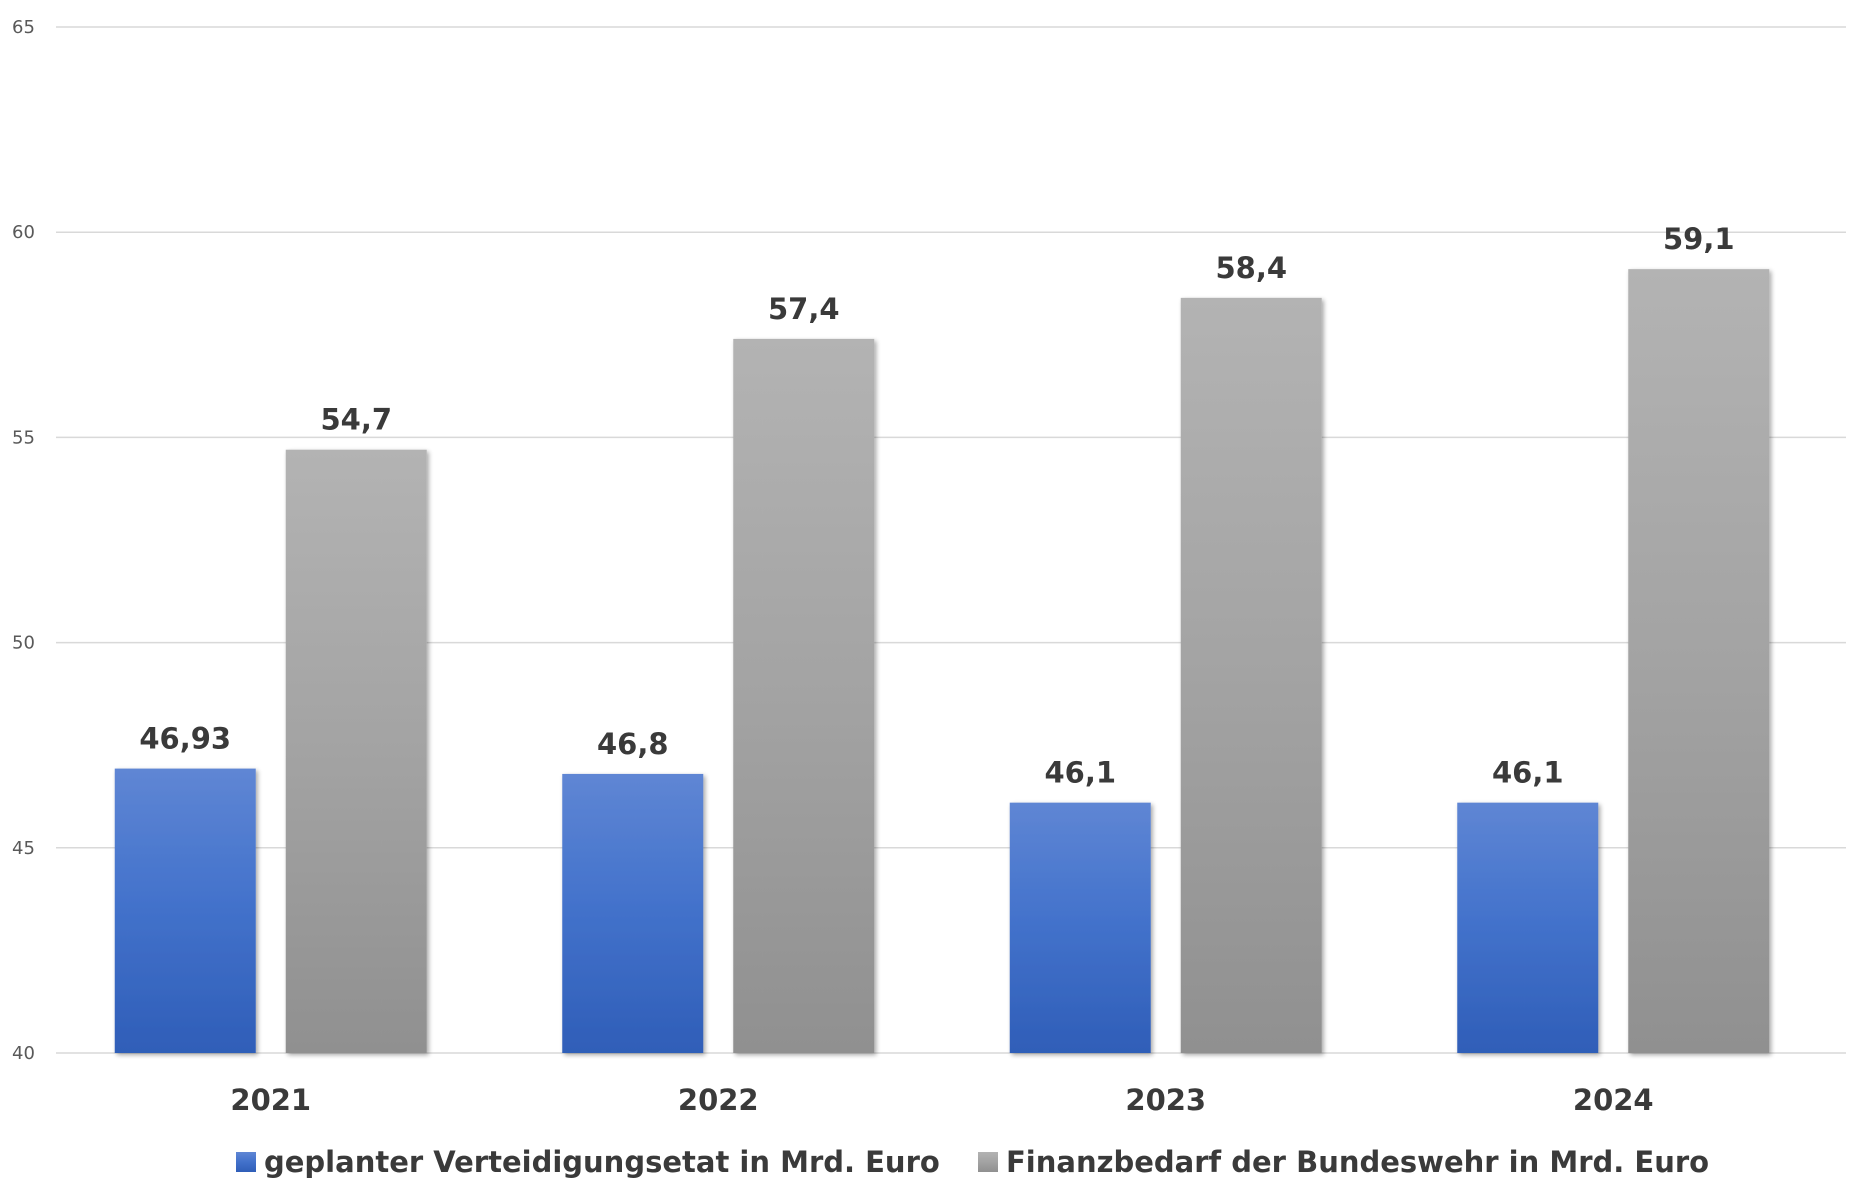 Image resolution: width=1860 pixels, height=1196 pixels. Describe the element at coordinates (718, 1100) in the screenshot. I see `x-category-label: 2022` at that location.